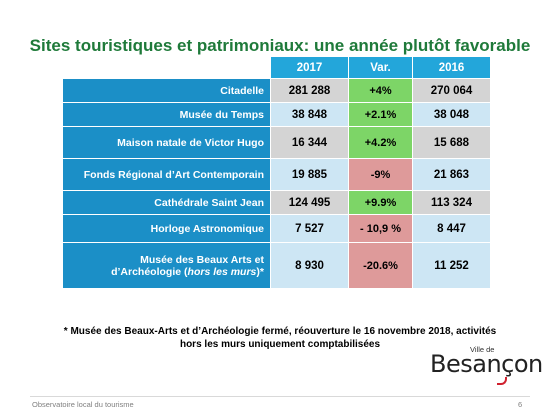 The height and width of the screenshot is (420, 560). Describe the element at coordinates (309, 142) in the screenshot. I see `value-2017: 16 344` at that location.